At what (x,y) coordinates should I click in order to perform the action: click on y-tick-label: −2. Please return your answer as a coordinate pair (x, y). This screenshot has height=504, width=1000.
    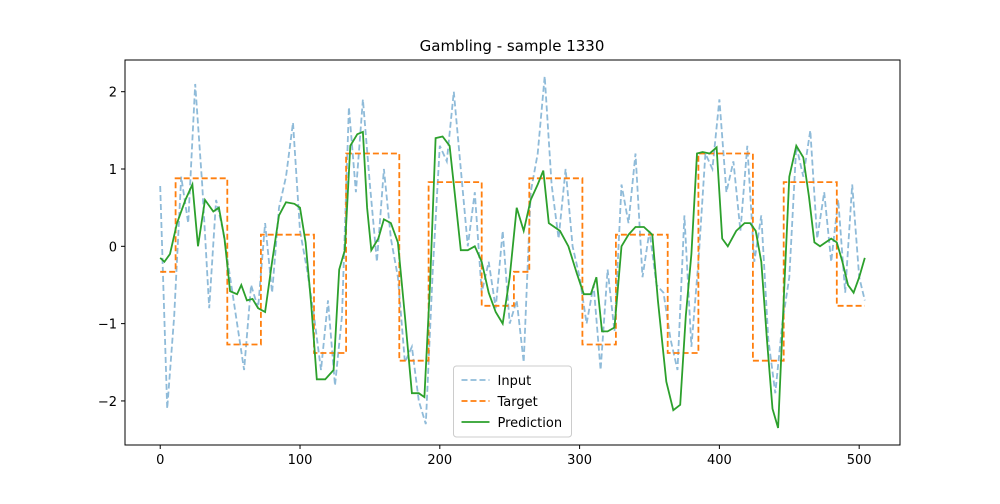
    Looking at the image, I should click on (107, 402).